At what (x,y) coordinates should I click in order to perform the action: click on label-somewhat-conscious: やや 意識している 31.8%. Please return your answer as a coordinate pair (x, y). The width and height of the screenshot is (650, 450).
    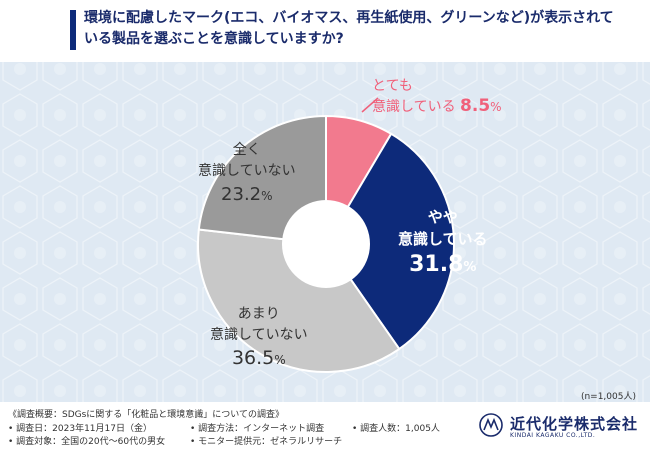
    Looking at the image, I should click on (443, 242).